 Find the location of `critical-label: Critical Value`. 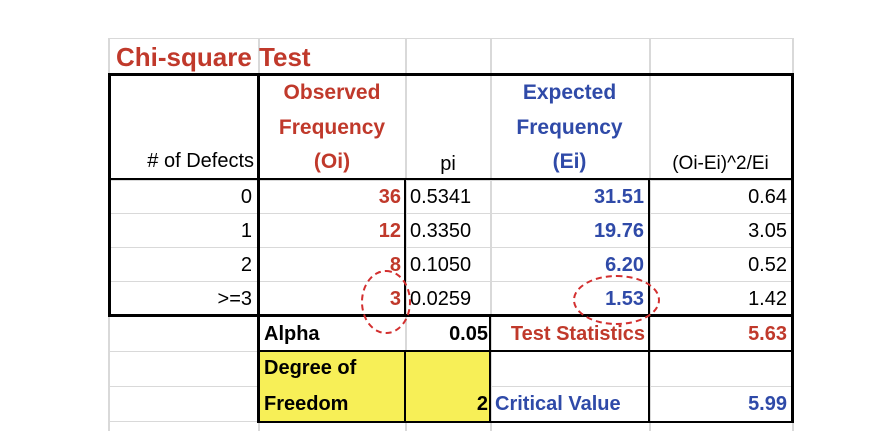

critical-label: Critical Value is located at coordinates (558, 404).